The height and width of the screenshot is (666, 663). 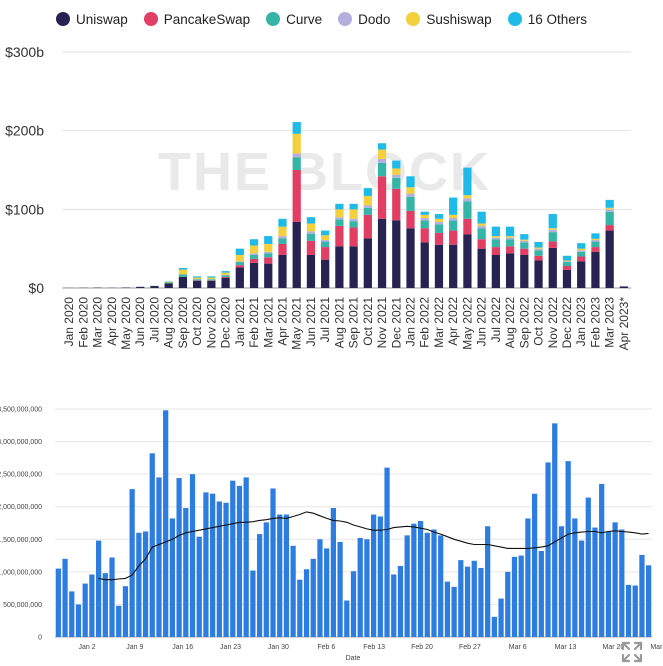 What do you see at coordinates (547, 19) in the screenshot?
I see `legend-item: 16 Others` at bounding box center [547, 19].